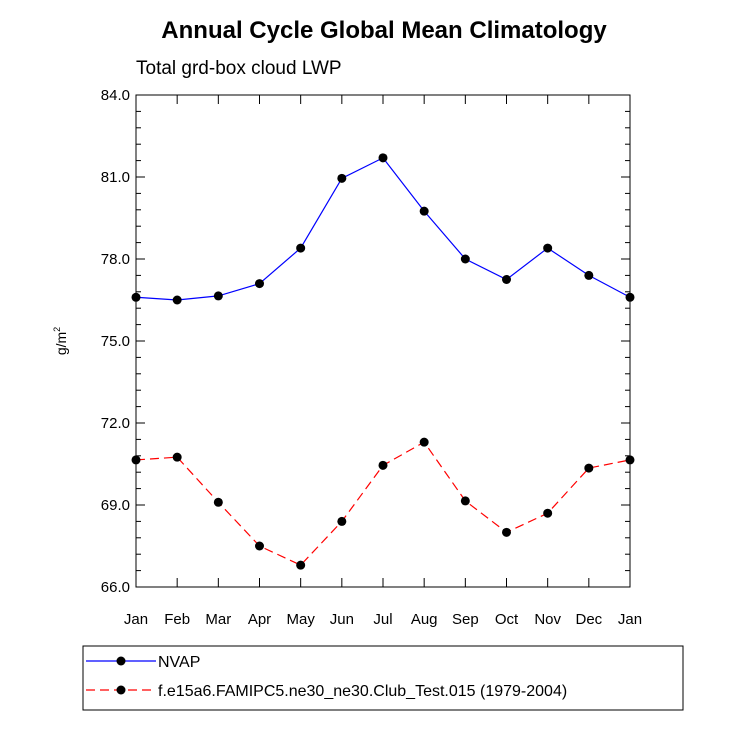 This screenshot has width=729, height=729. I want to click on chart-title: Annual Cycle Global Mean Climatology, so click(384, 30).